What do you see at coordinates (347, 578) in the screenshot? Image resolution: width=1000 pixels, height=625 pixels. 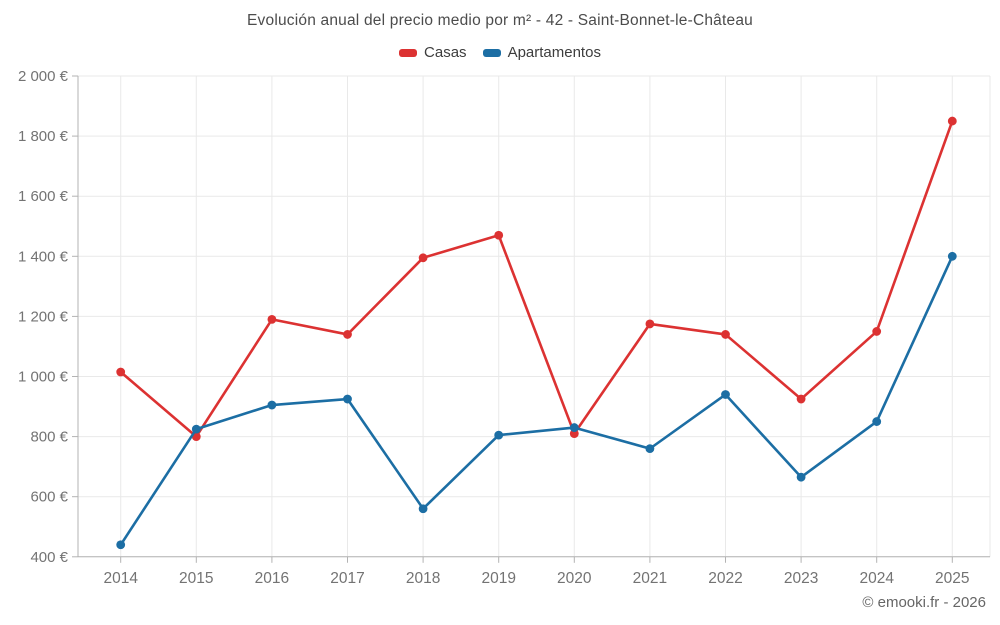 I see `x-tick-label: 2017` at bounding box center [347, 578].